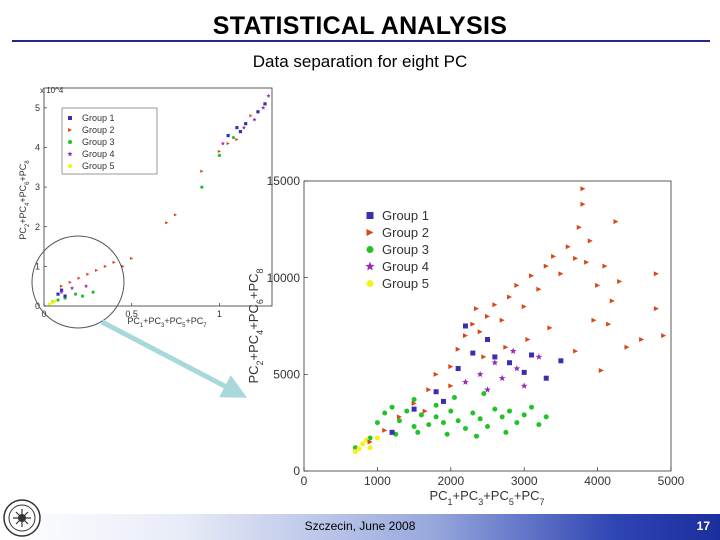  Describe the element at coordinates (405, 249) in the screenshot. I see `legend-label-3: Group 3` at that location.